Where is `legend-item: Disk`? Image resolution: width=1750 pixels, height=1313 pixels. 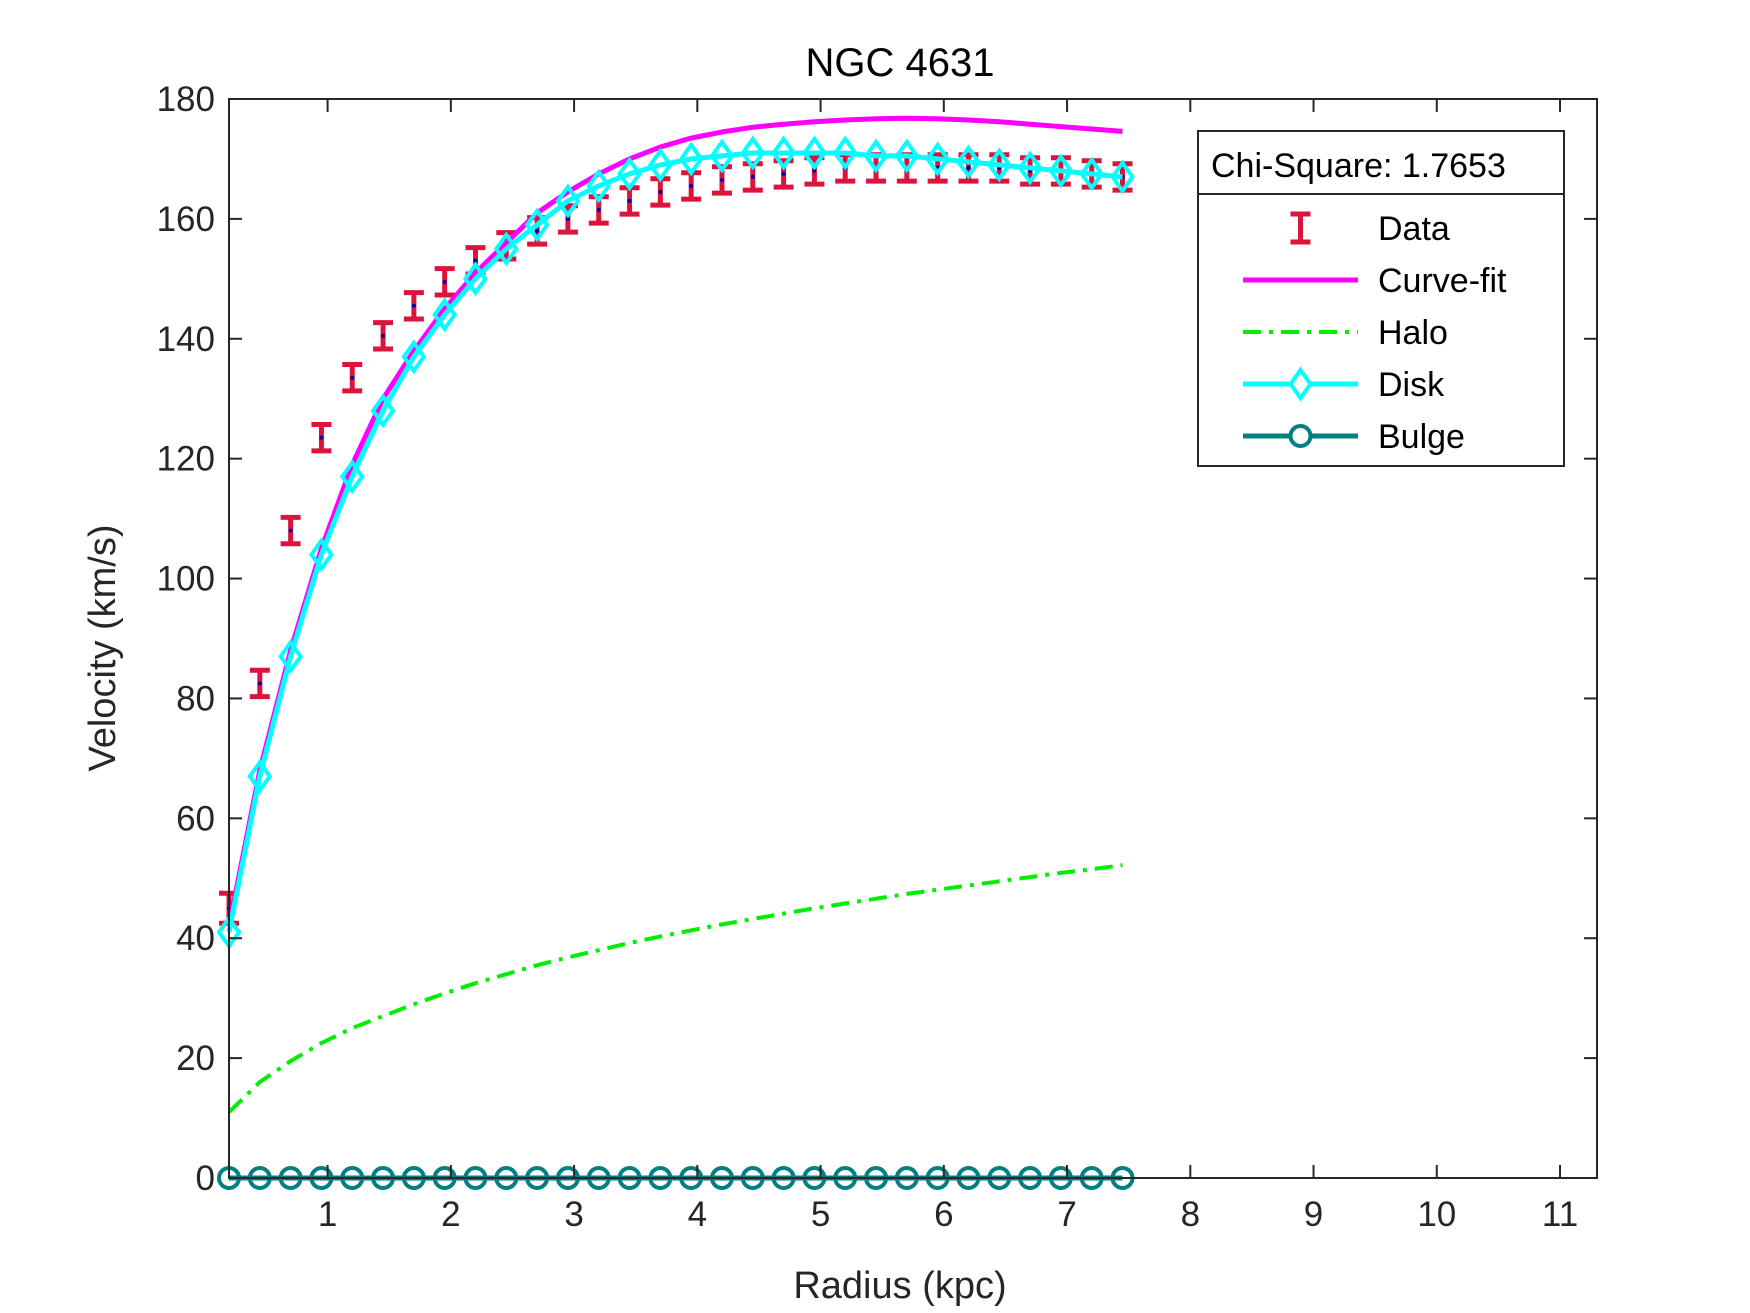 legend-item: Disk is located at coordinates (1344, 385).